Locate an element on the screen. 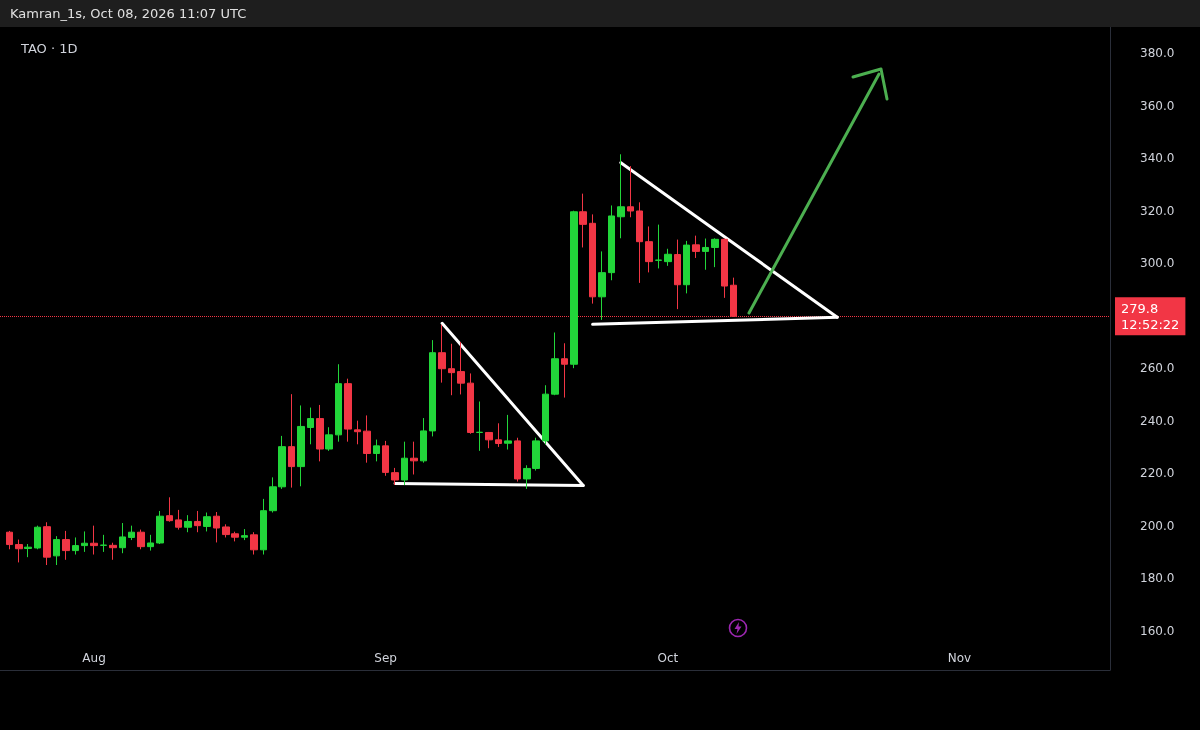 This screenshot has height=730, width=1200. y-tick-label: 240.0 is located at coordinates (1157, 420).